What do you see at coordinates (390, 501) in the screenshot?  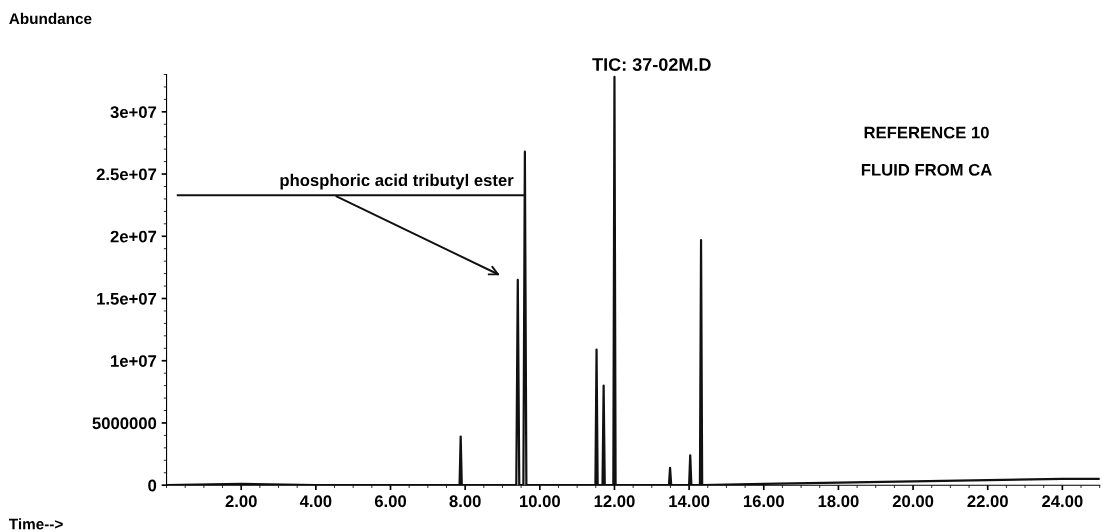 I see `x-tick-label: 6.00` at bounding box center [390, 501].